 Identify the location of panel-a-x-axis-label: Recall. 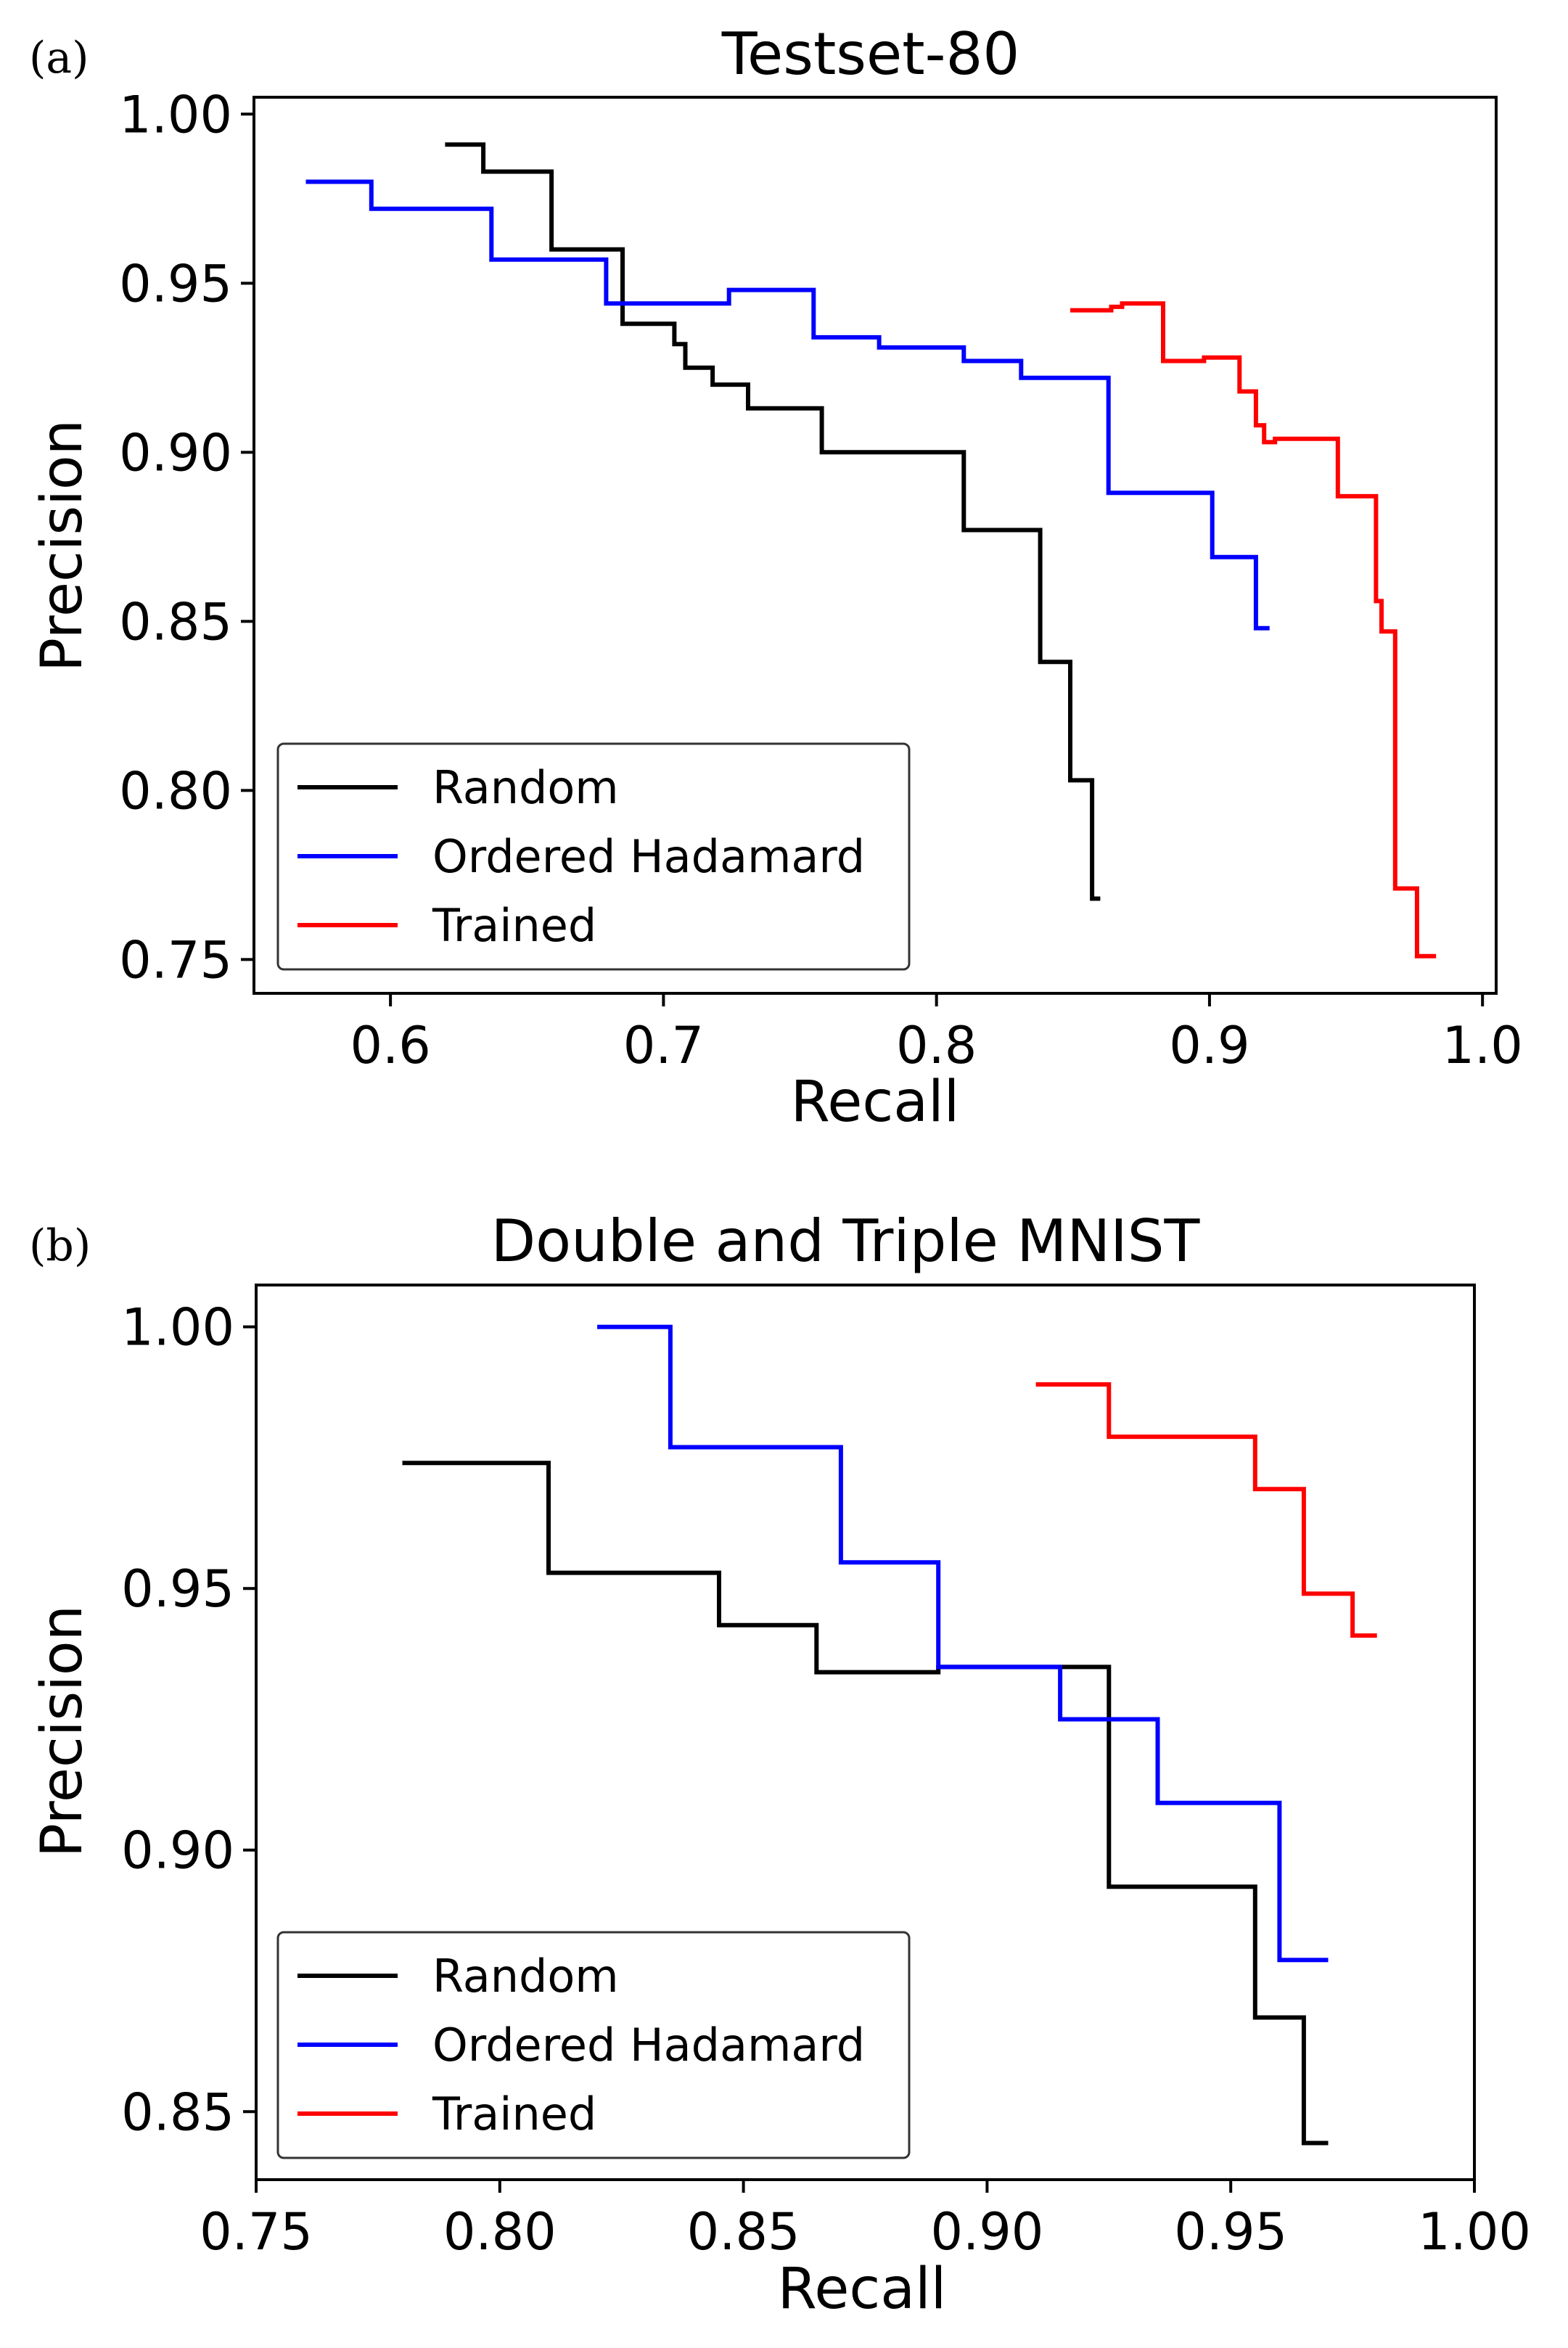
(875, 1102).